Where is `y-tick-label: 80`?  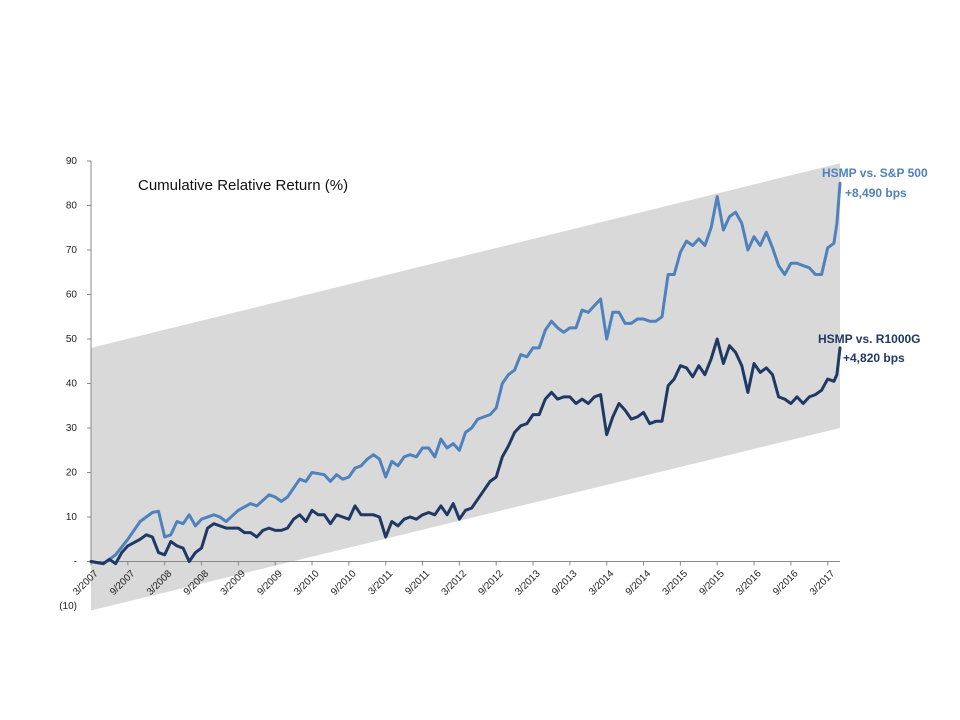
y-tick-label: 80 is located at coordinates (72, 206).